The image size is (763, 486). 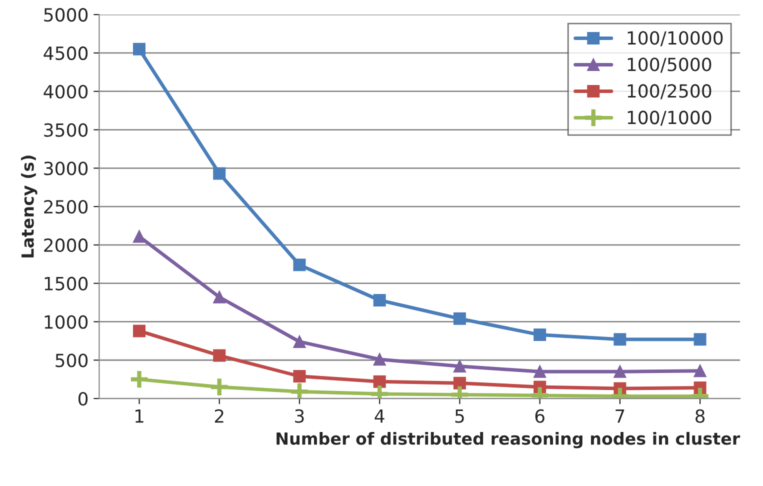 What do you see at coordinates (72, 361) in the screenshot?
I see `y-tick-label: 500` at bounding box center [72, 361].